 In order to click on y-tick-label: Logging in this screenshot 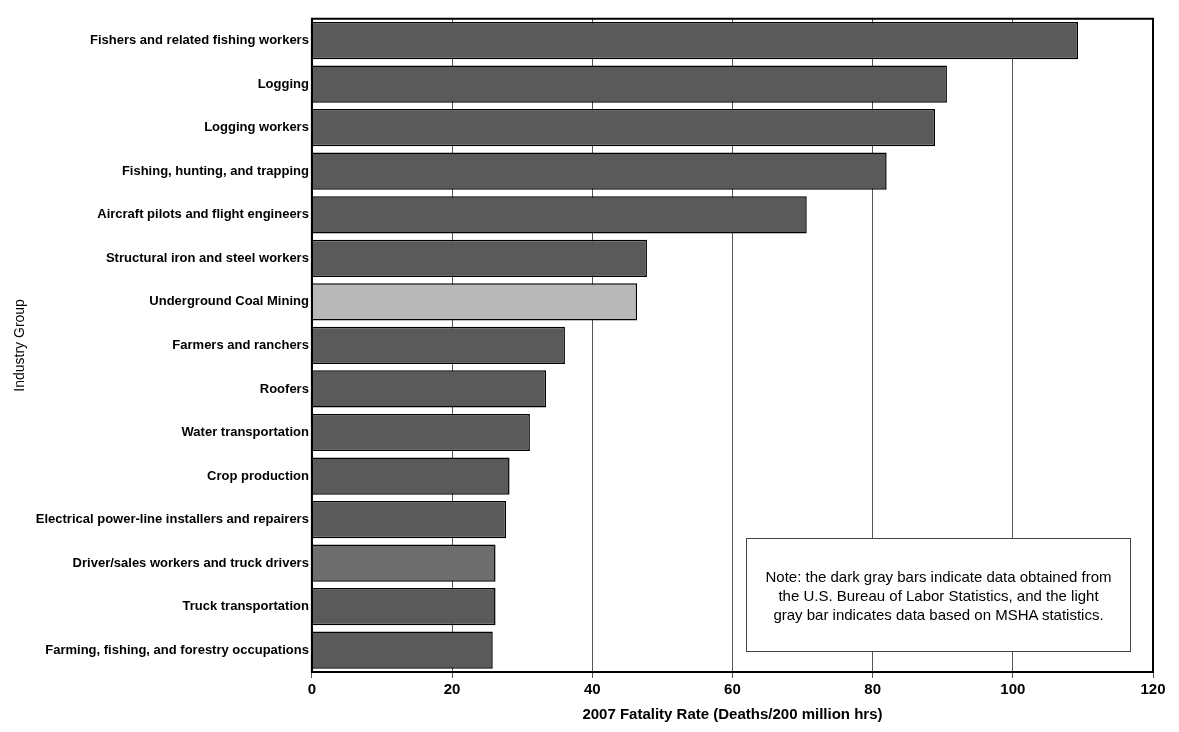, I will do `click(283, 83)`.